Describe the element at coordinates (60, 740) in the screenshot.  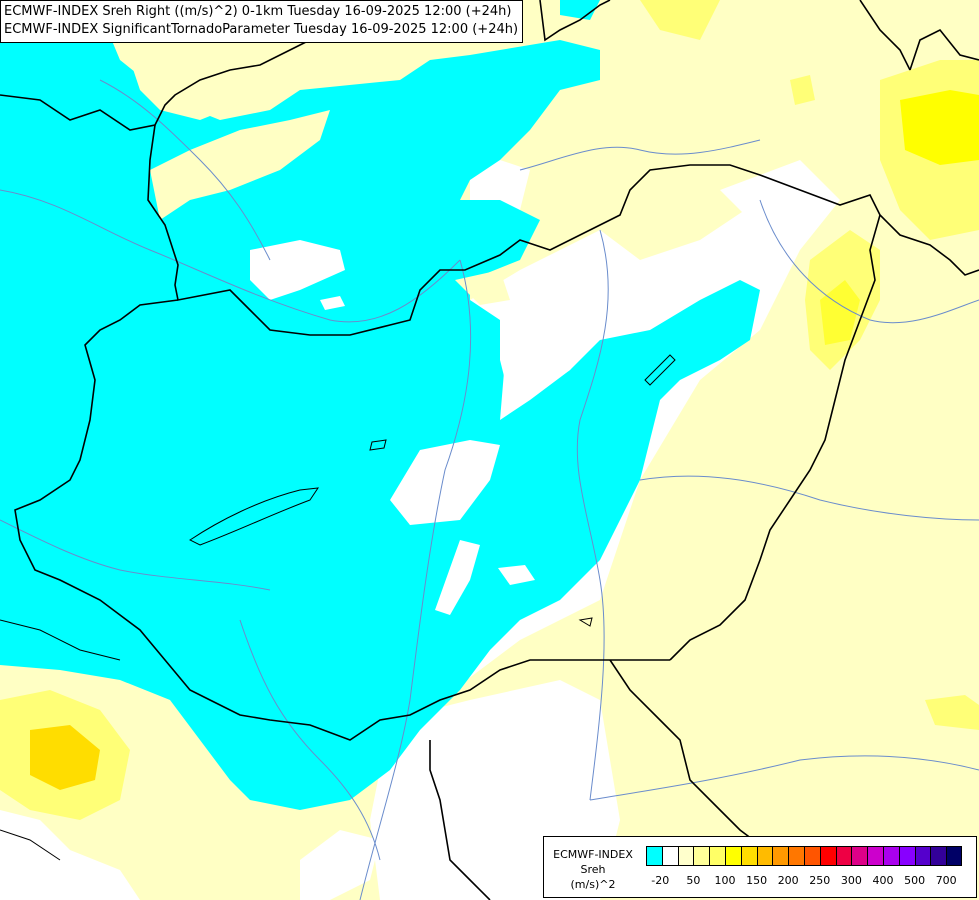
I see `coastline` at that location.